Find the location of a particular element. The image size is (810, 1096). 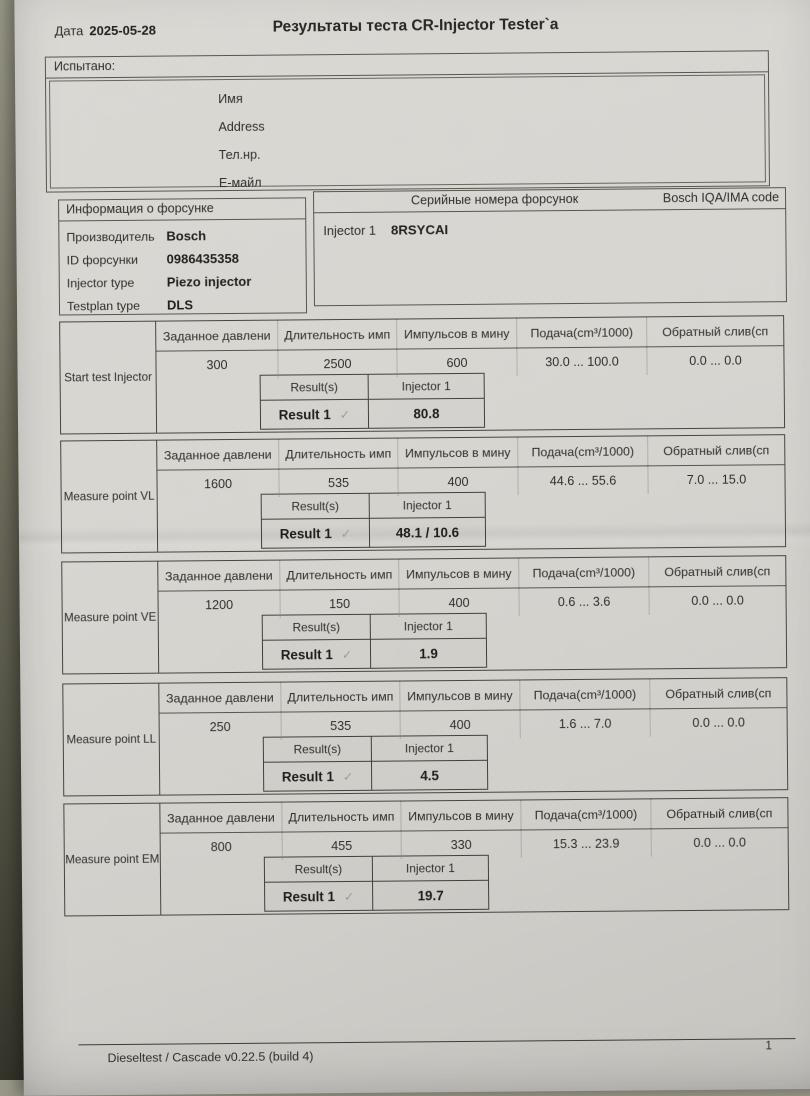

result-table: Result(s) Injector 1 Result 1 ✓ 1.9 is located at coordinates (374, 641).